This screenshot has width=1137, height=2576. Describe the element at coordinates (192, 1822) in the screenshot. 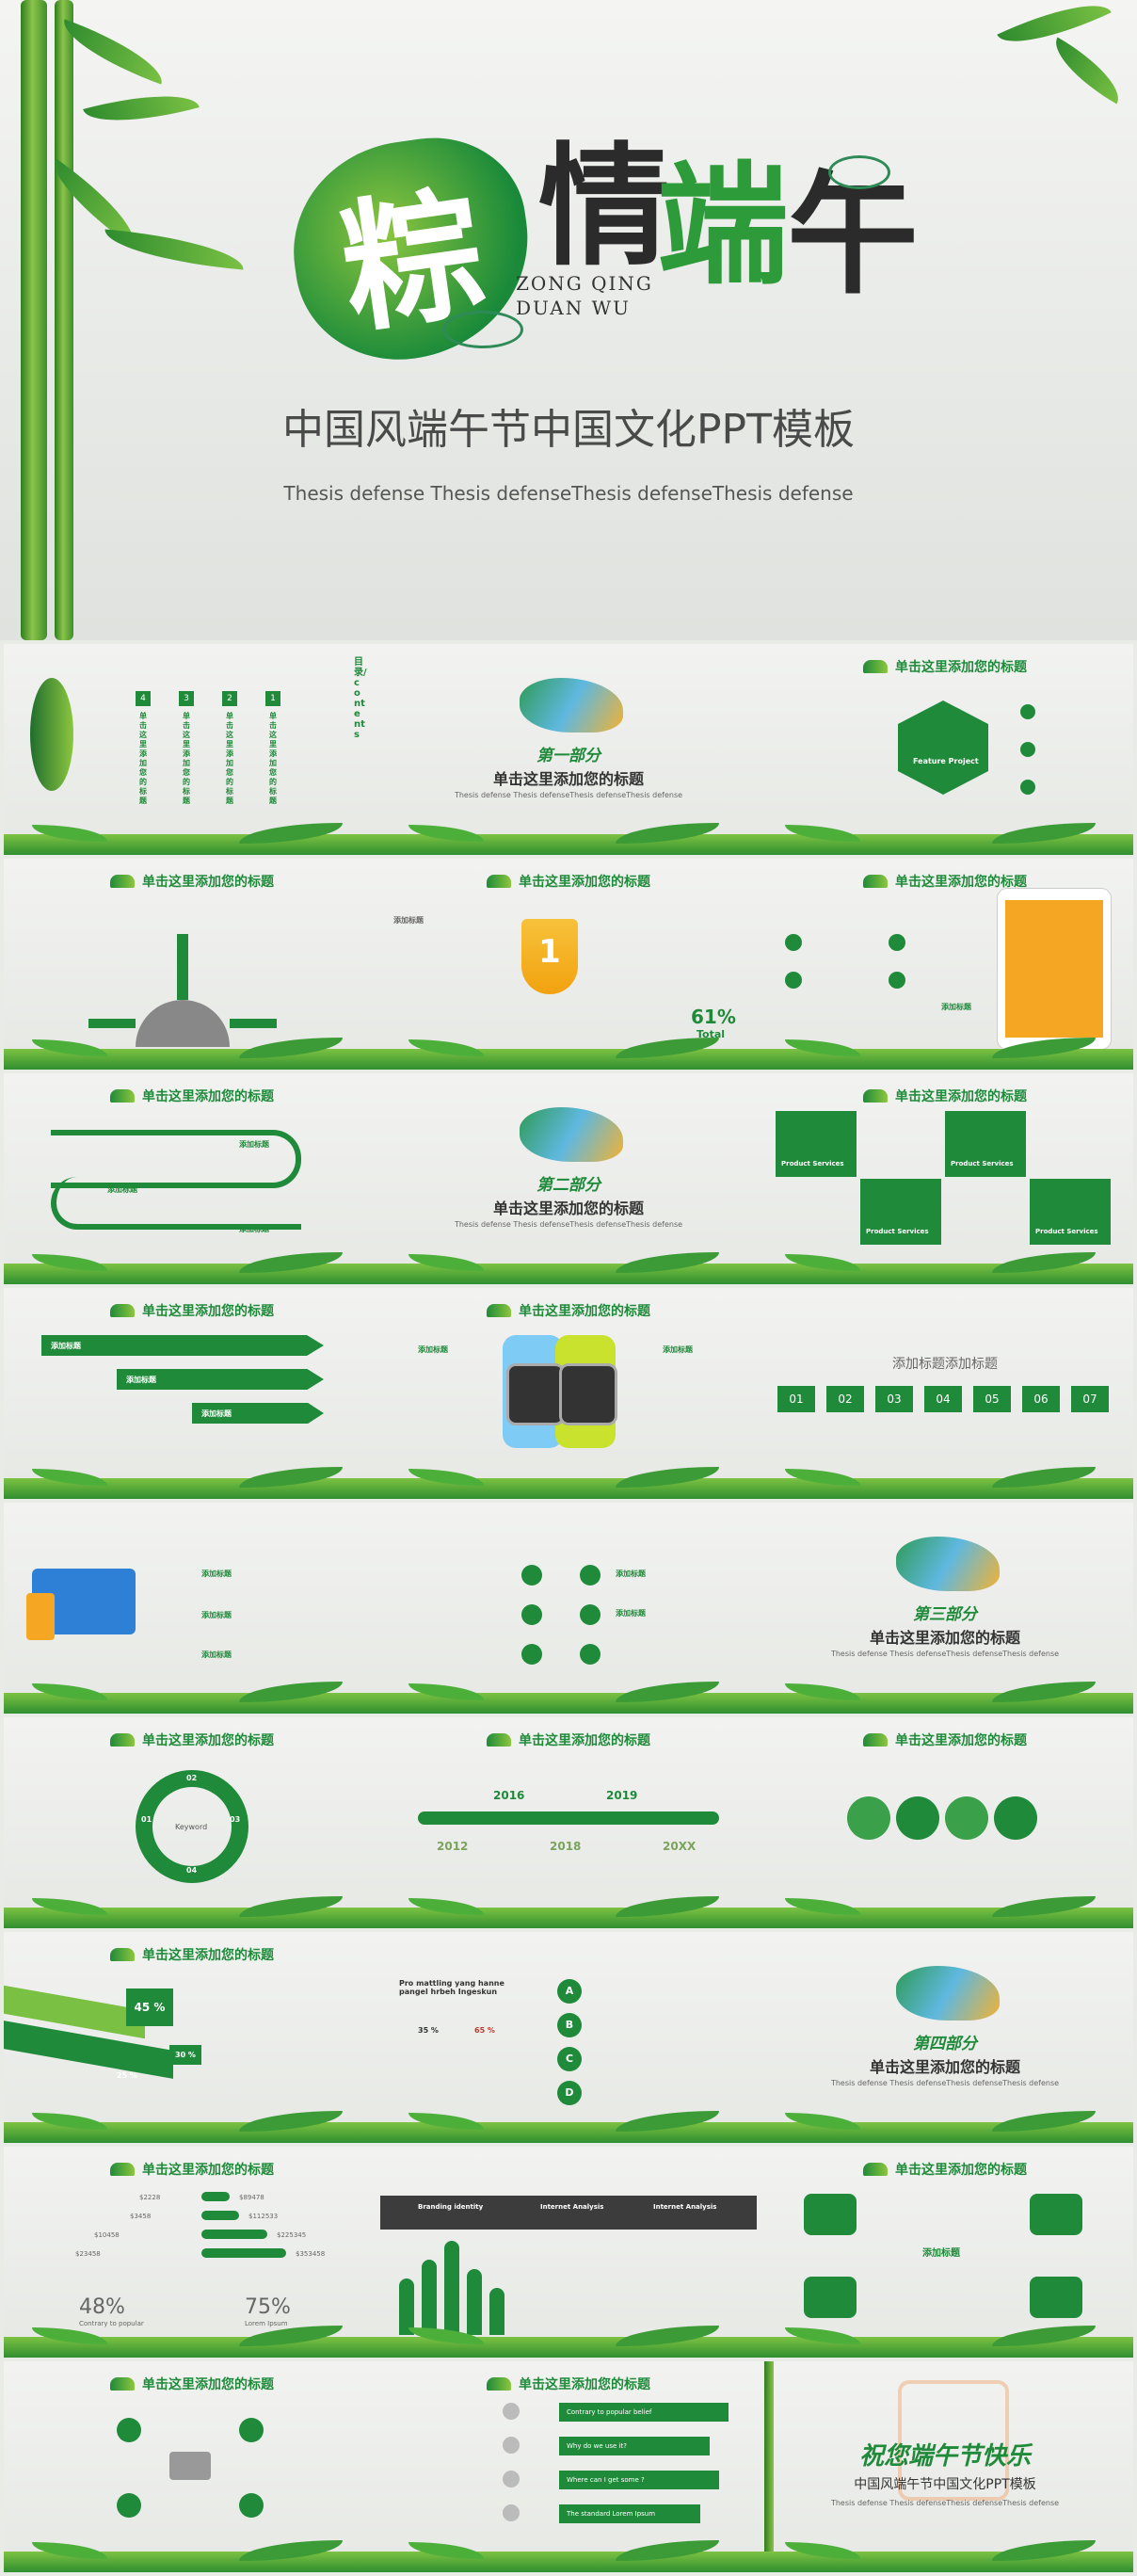

I see `slide-thumb-cycle: 单击这里添加您的标题 Keyword 01 02 03 04` at that location.